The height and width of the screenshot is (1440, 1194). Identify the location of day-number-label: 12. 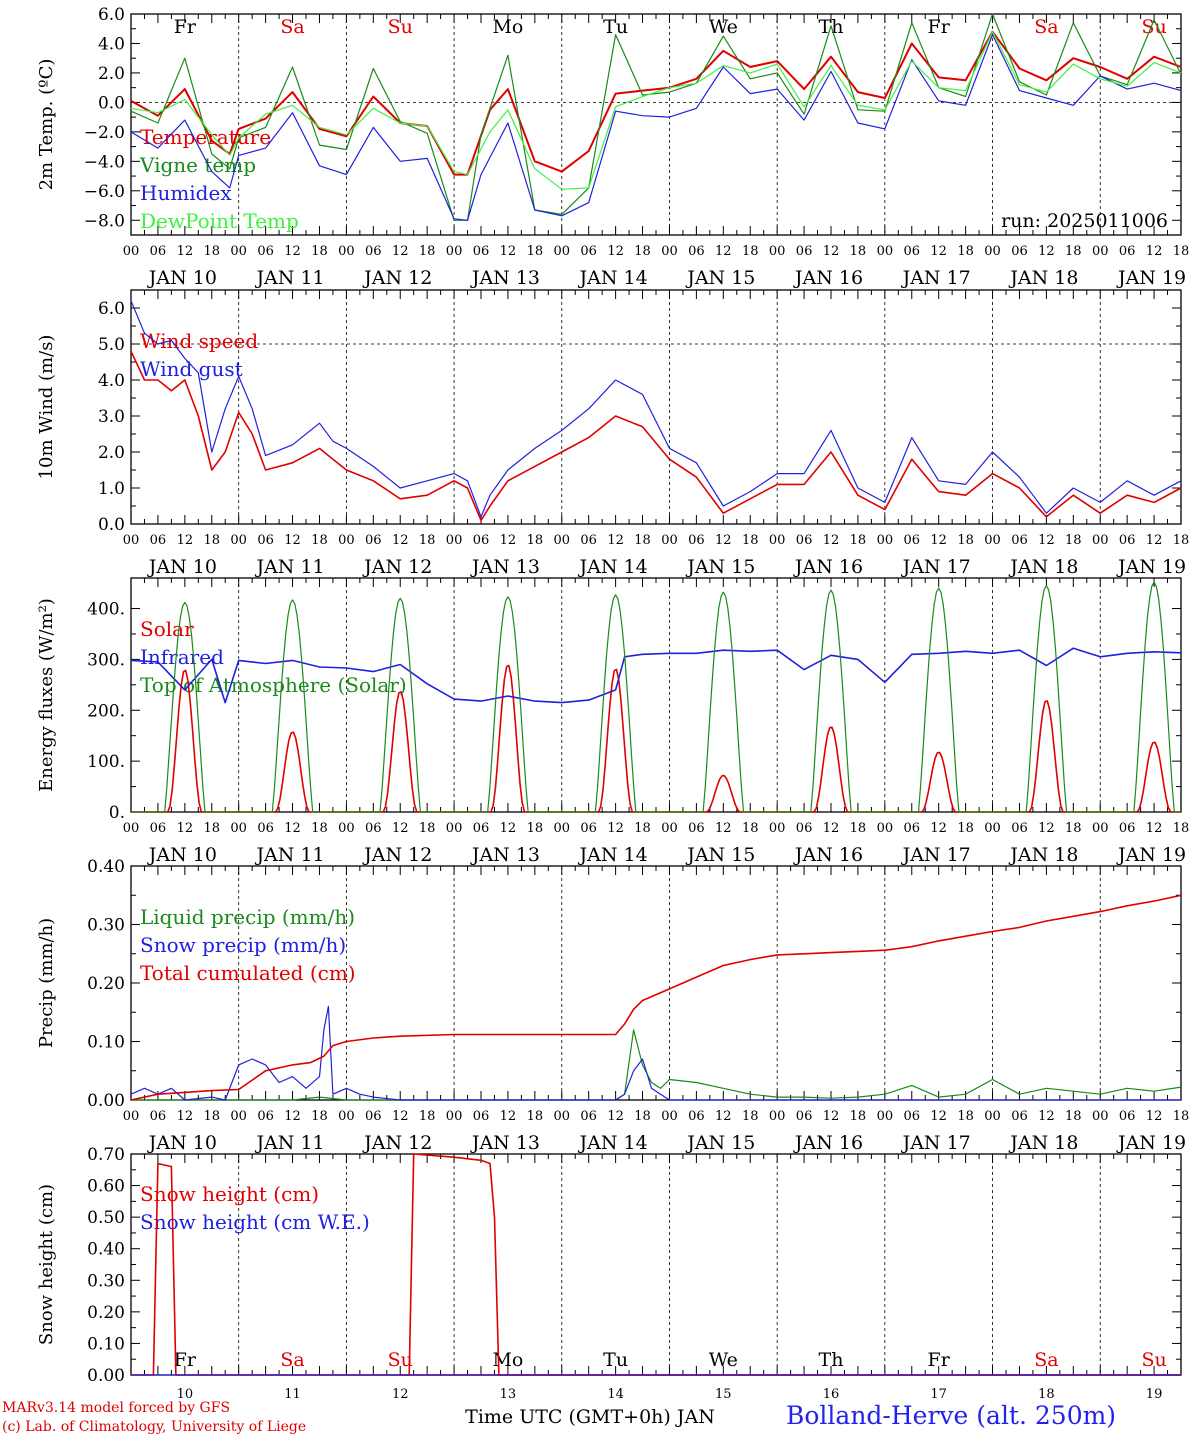
(400, 1394).